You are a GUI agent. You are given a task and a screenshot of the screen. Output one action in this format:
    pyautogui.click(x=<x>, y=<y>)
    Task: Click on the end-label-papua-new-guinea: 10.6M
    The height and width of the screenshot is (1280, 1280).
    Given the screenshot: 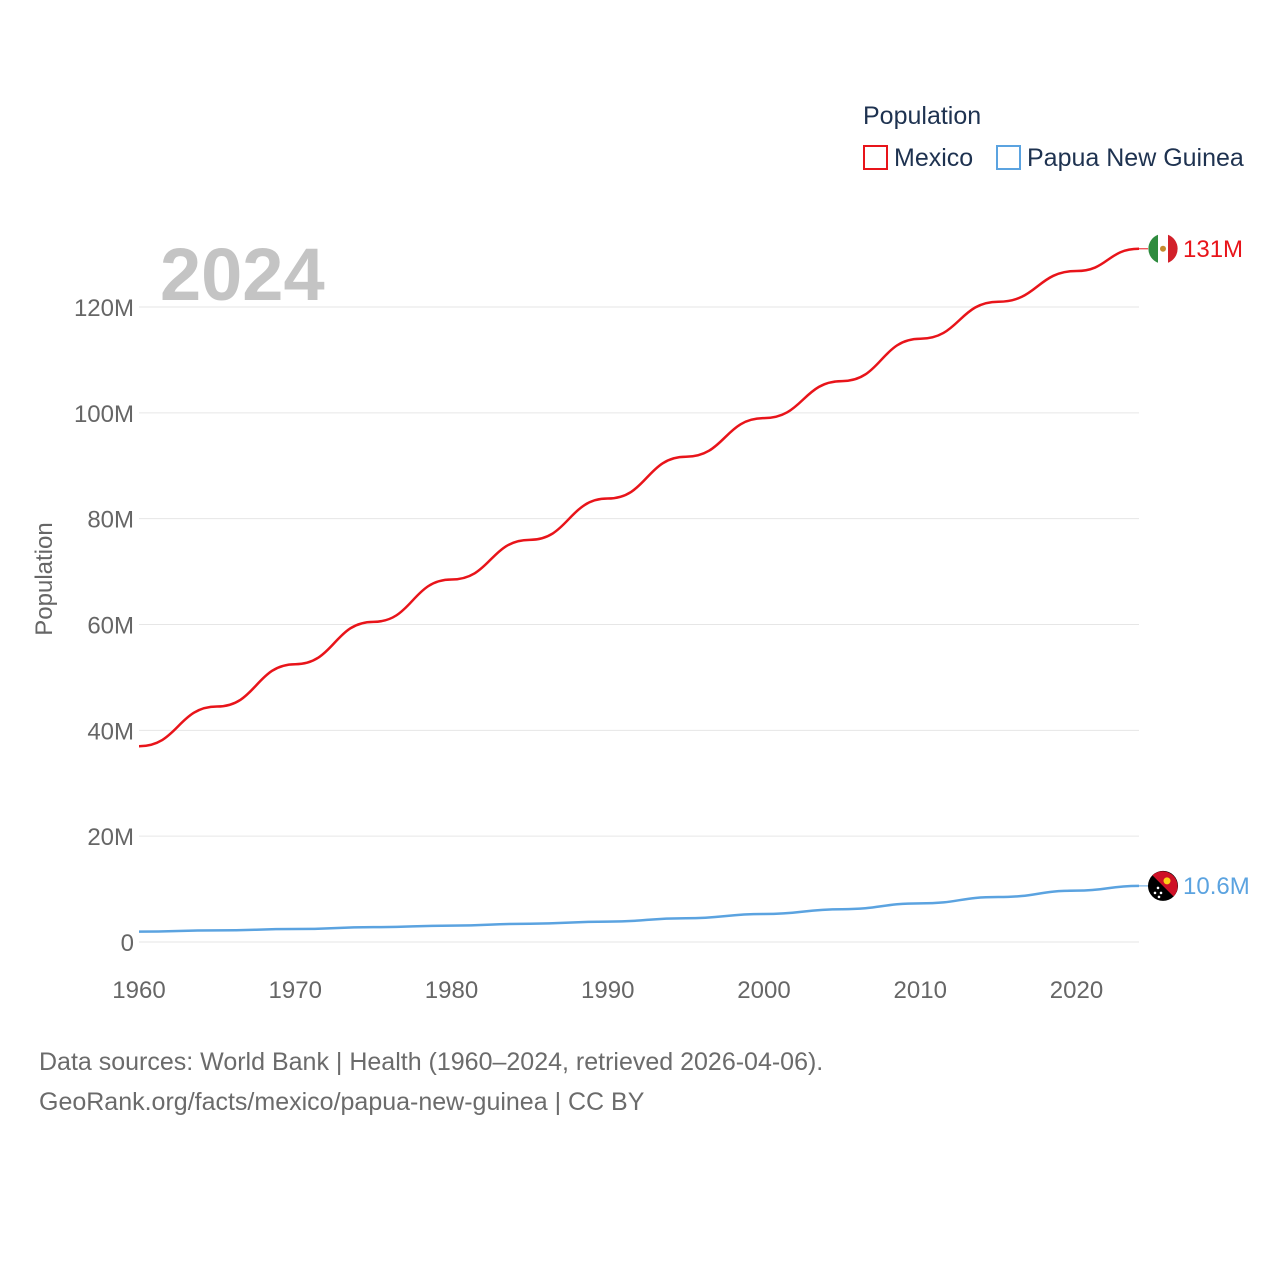 What is the action you would take?
    pyautogui.click(x=1216, y=886)
    